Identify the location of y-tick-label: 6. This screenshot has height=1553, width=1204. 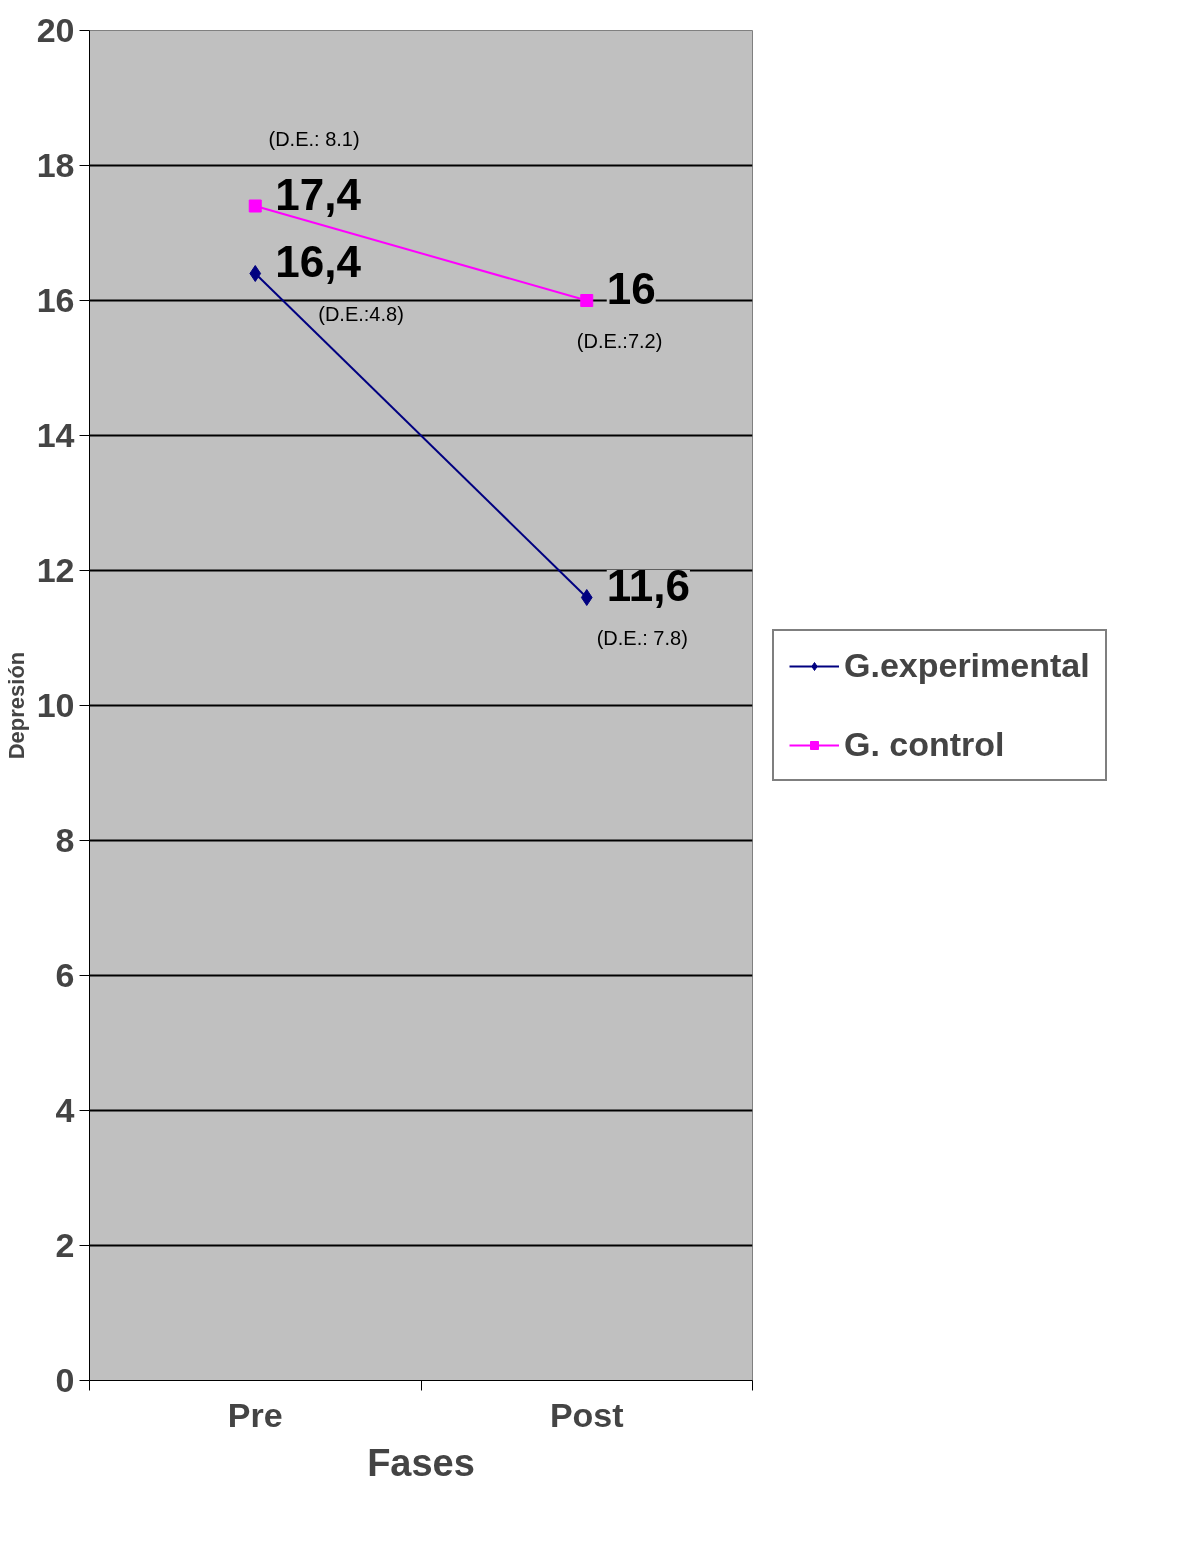
(65, 975).